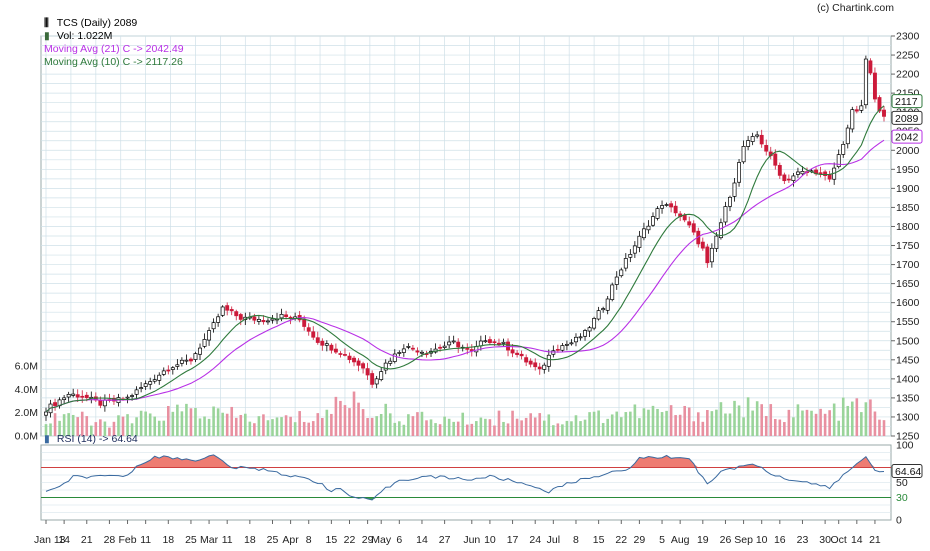 The width and height of the screenshot is (930, 551). What do you see at coordinates (465, 413) in the screenshot?
I see `volume-bars` at bounding box center [465, 413].